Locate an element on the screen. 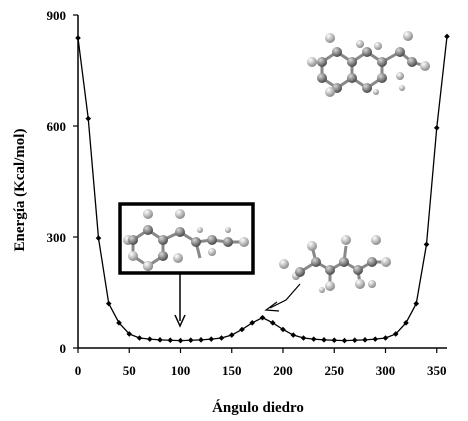 Image resolution: width=468 pixels, height=421 pixels. molecule-box is located at coordinates (186, 238).